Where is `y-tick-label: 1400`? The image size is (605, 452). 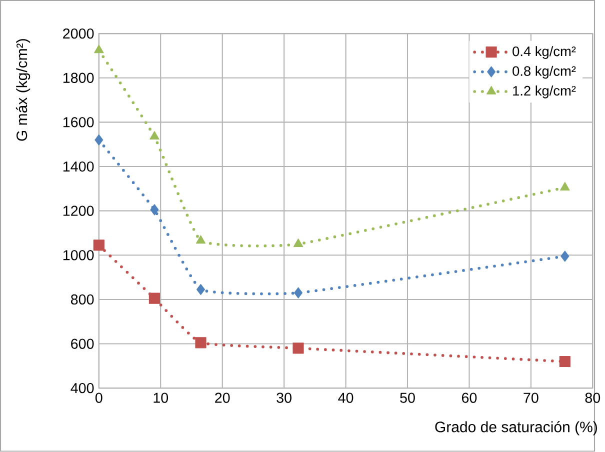
y-tick-label: 1400 is located at coordinates (78, 167).